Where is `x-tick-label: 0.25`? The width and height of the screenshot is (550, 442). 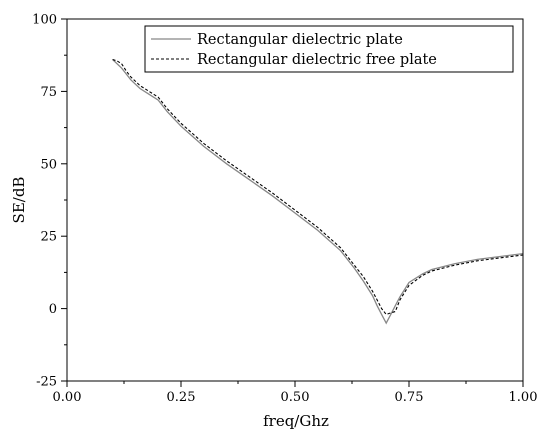
x-tick-label: 0.25 is located at coordinates (181, 397).